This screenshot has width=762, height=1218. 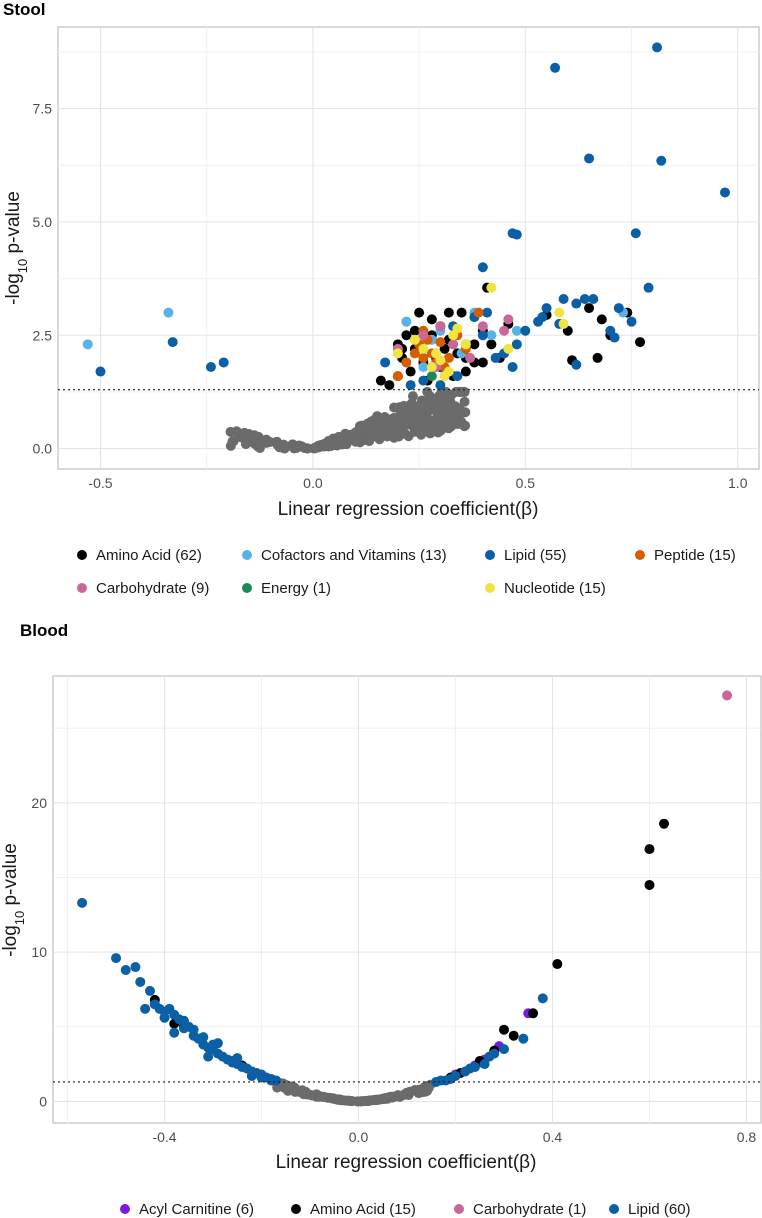 What do you see at coordinates (296, 588) in the screenshot?
I see `legend-label: Energy (1)` at bounding box center [296, 588].